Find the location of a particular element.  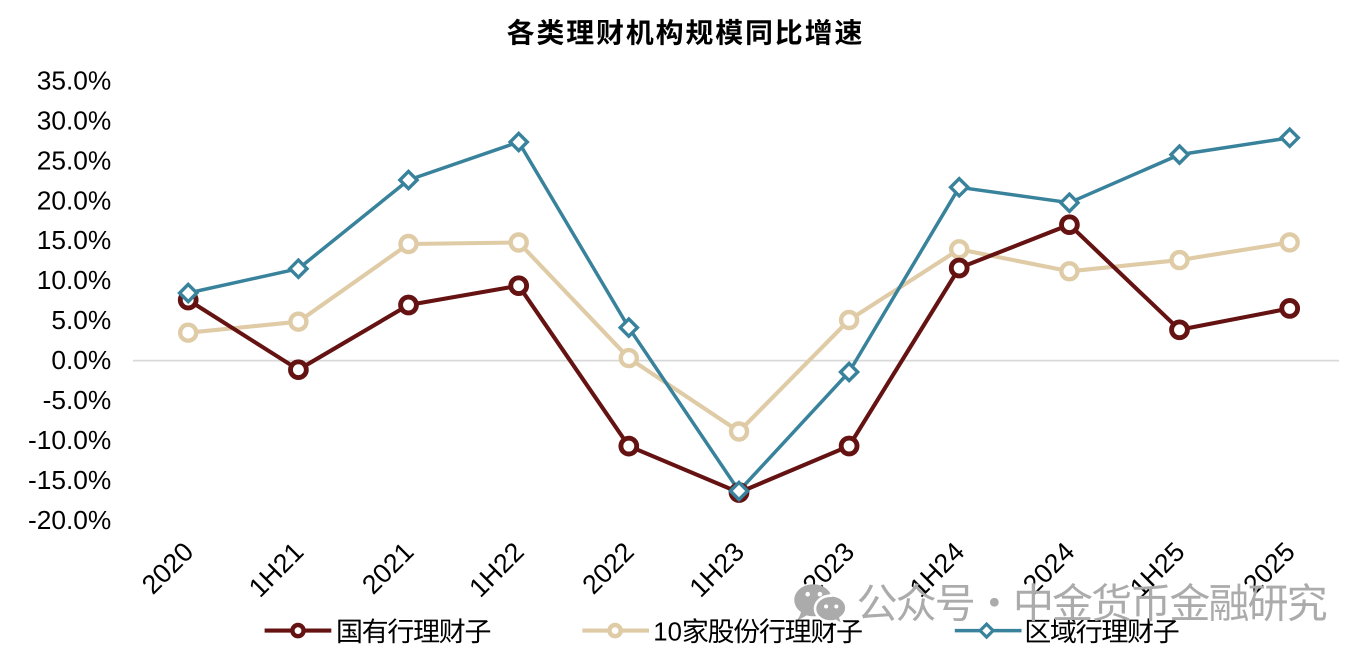

svg-text: -5.0% is located at coordinates (77, 400).